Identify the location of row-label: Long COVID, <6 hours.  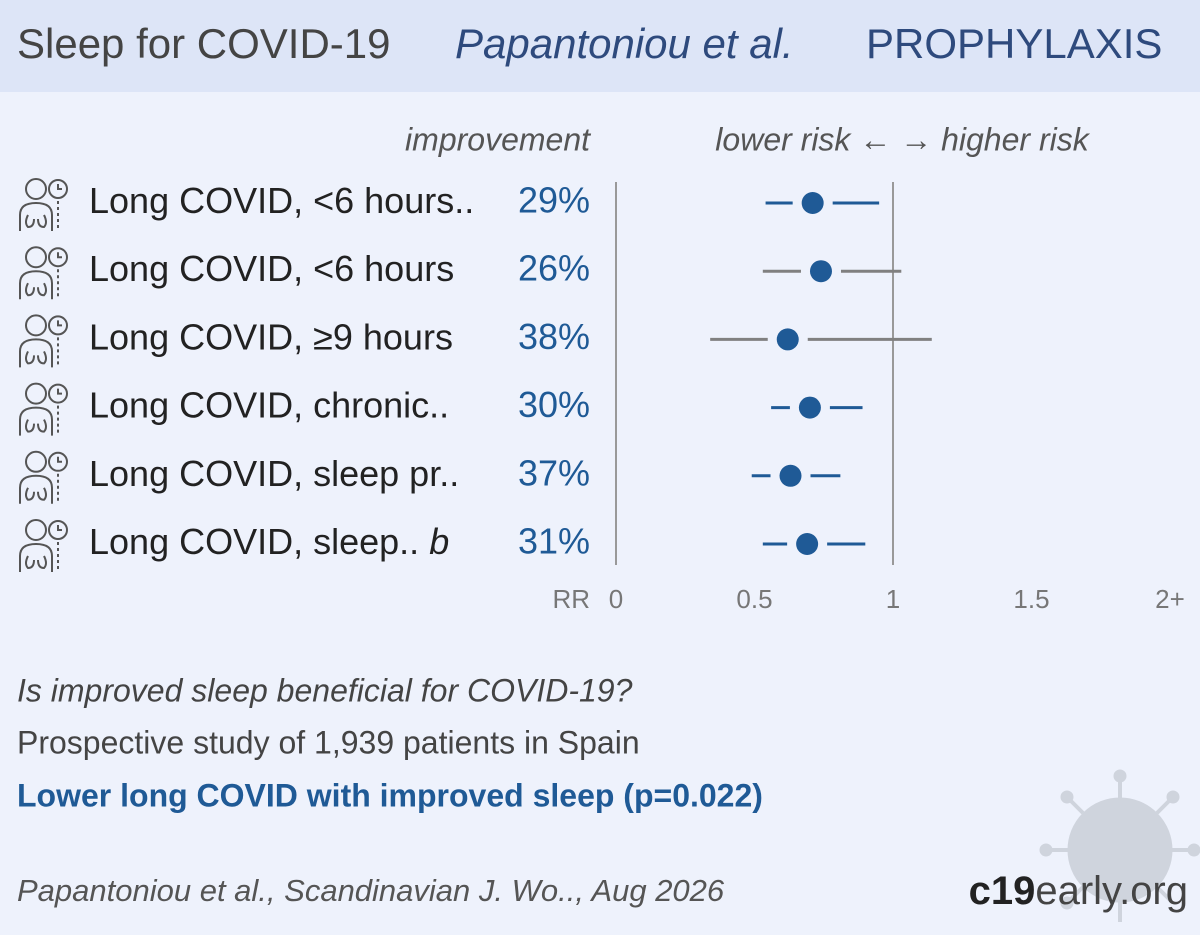
(271, 268).